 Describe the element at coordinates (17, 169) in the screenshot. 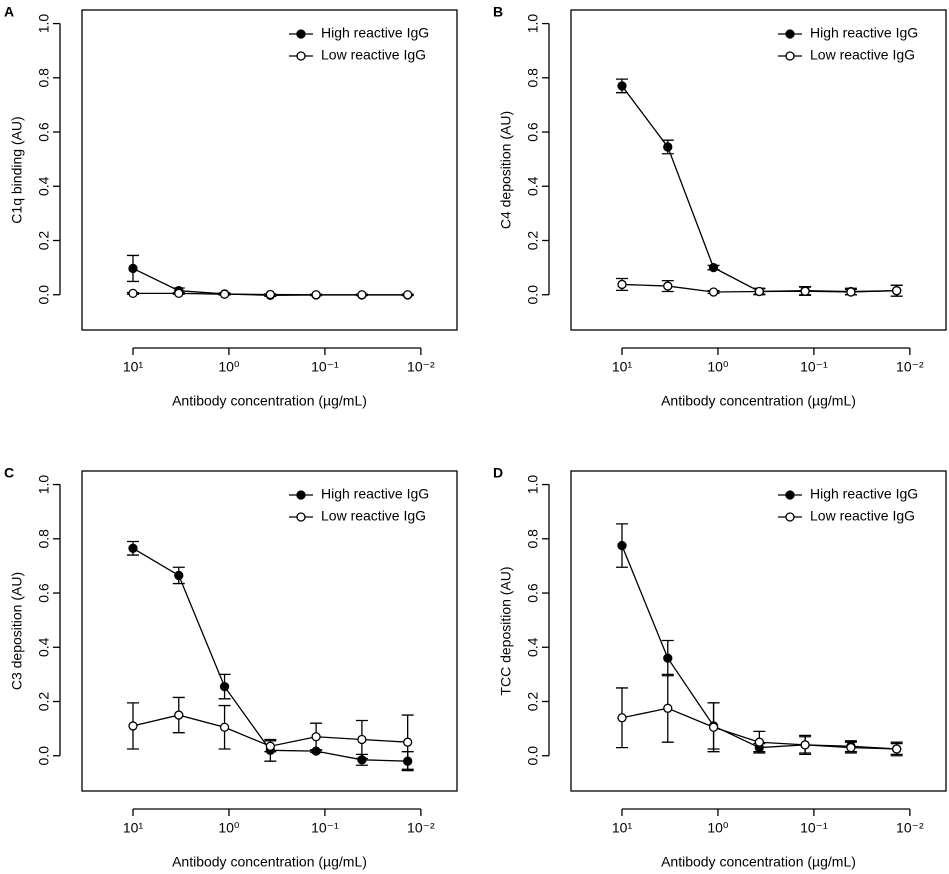

I see `y-axis-label: C1q binding (AU)` at that location.